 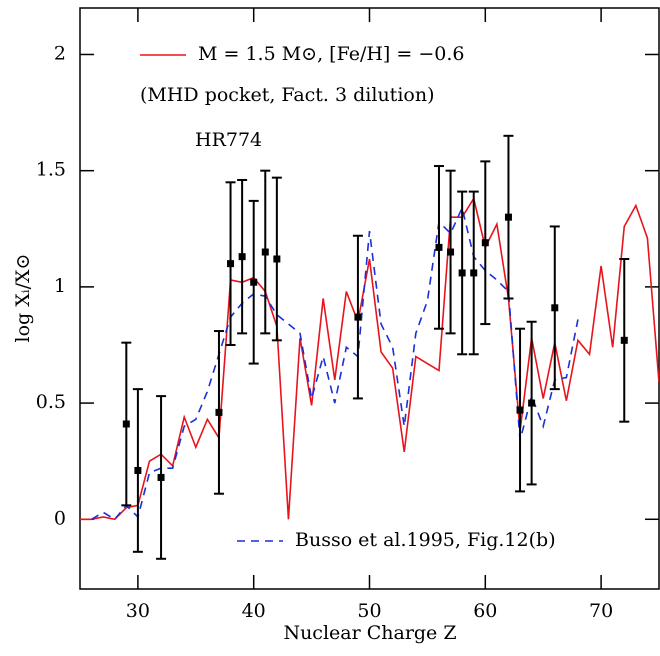 What do you see at coordinates (138, 611) in the screenshot?
I see `x-tick-label: 30` at bounding box center [138, 611].